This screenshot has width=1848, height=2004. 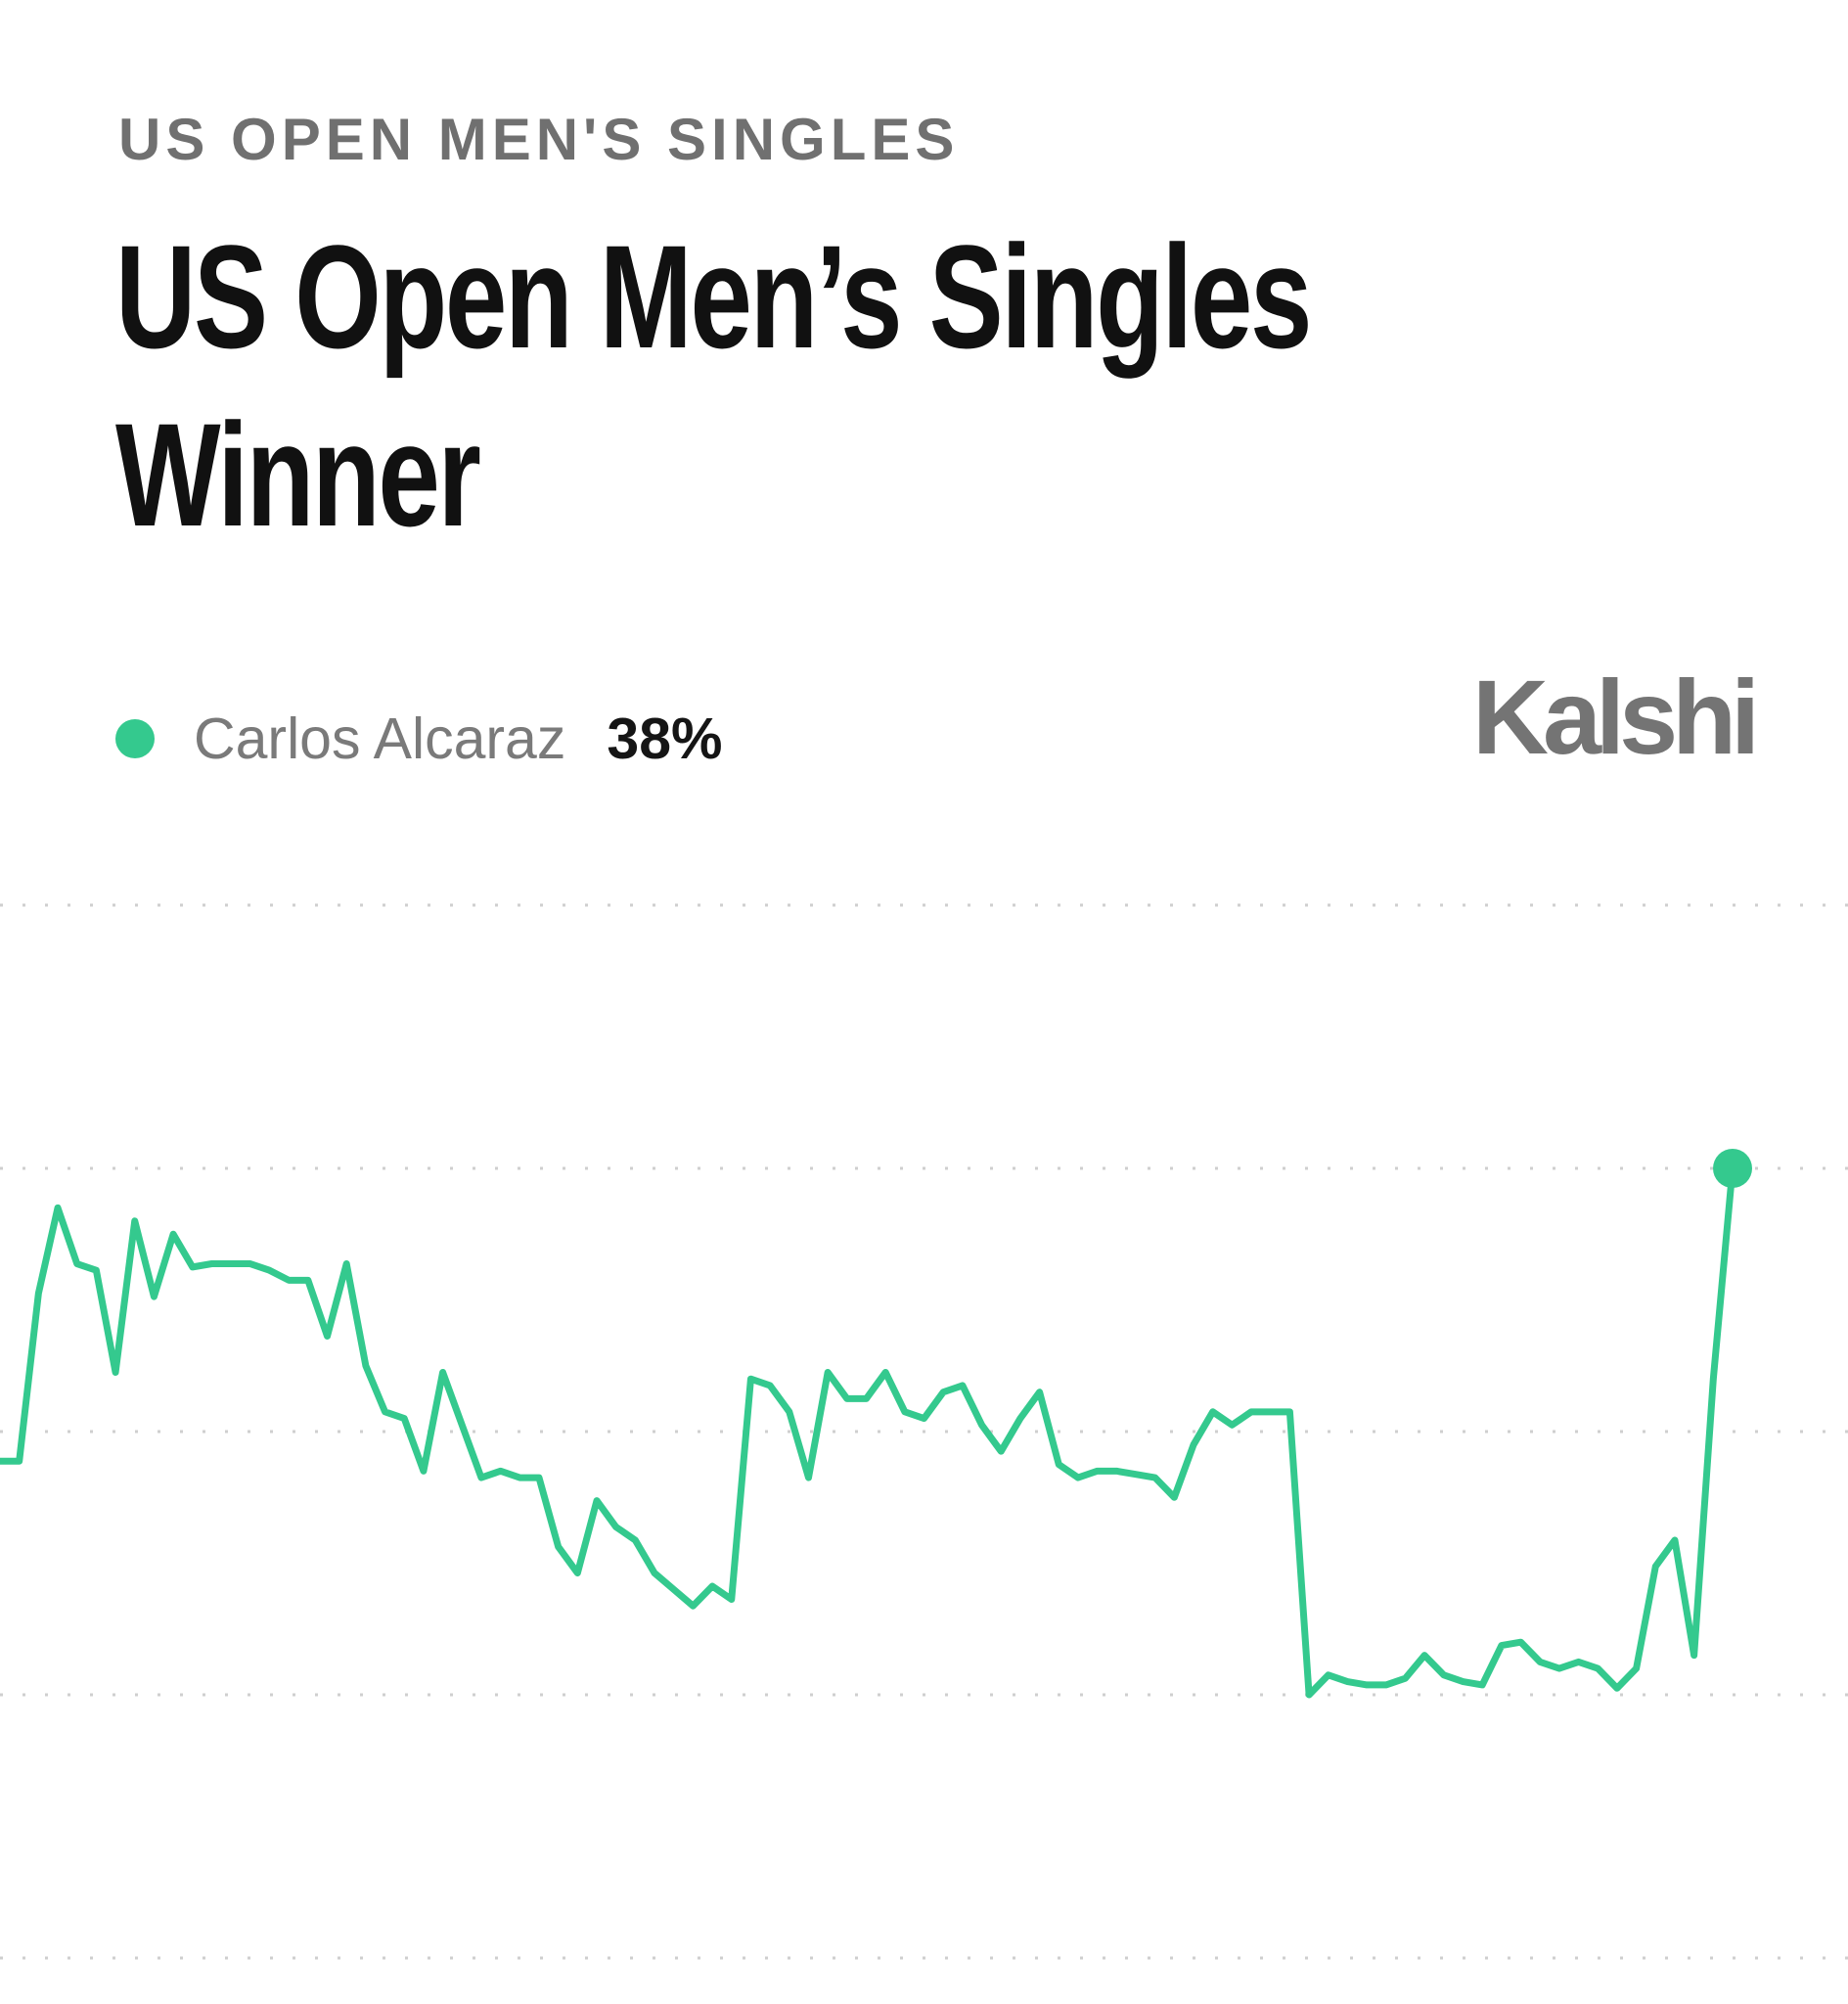 I want to click on legend: Carlos Alcaraz 38%, so click(x=418, y=738).